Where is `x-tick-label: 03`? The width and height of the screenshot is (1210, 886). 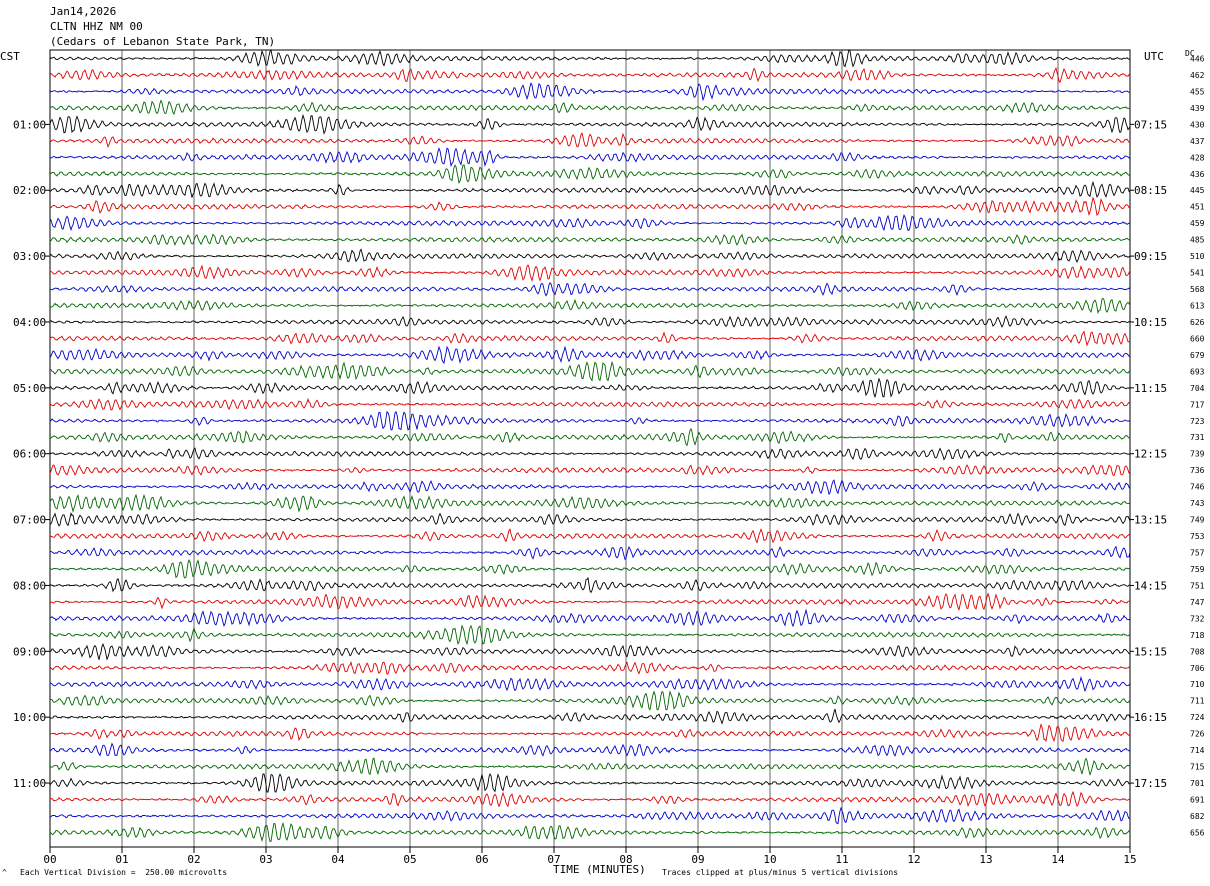 x-tick-label: 03 is located at coordinates (265, 859).